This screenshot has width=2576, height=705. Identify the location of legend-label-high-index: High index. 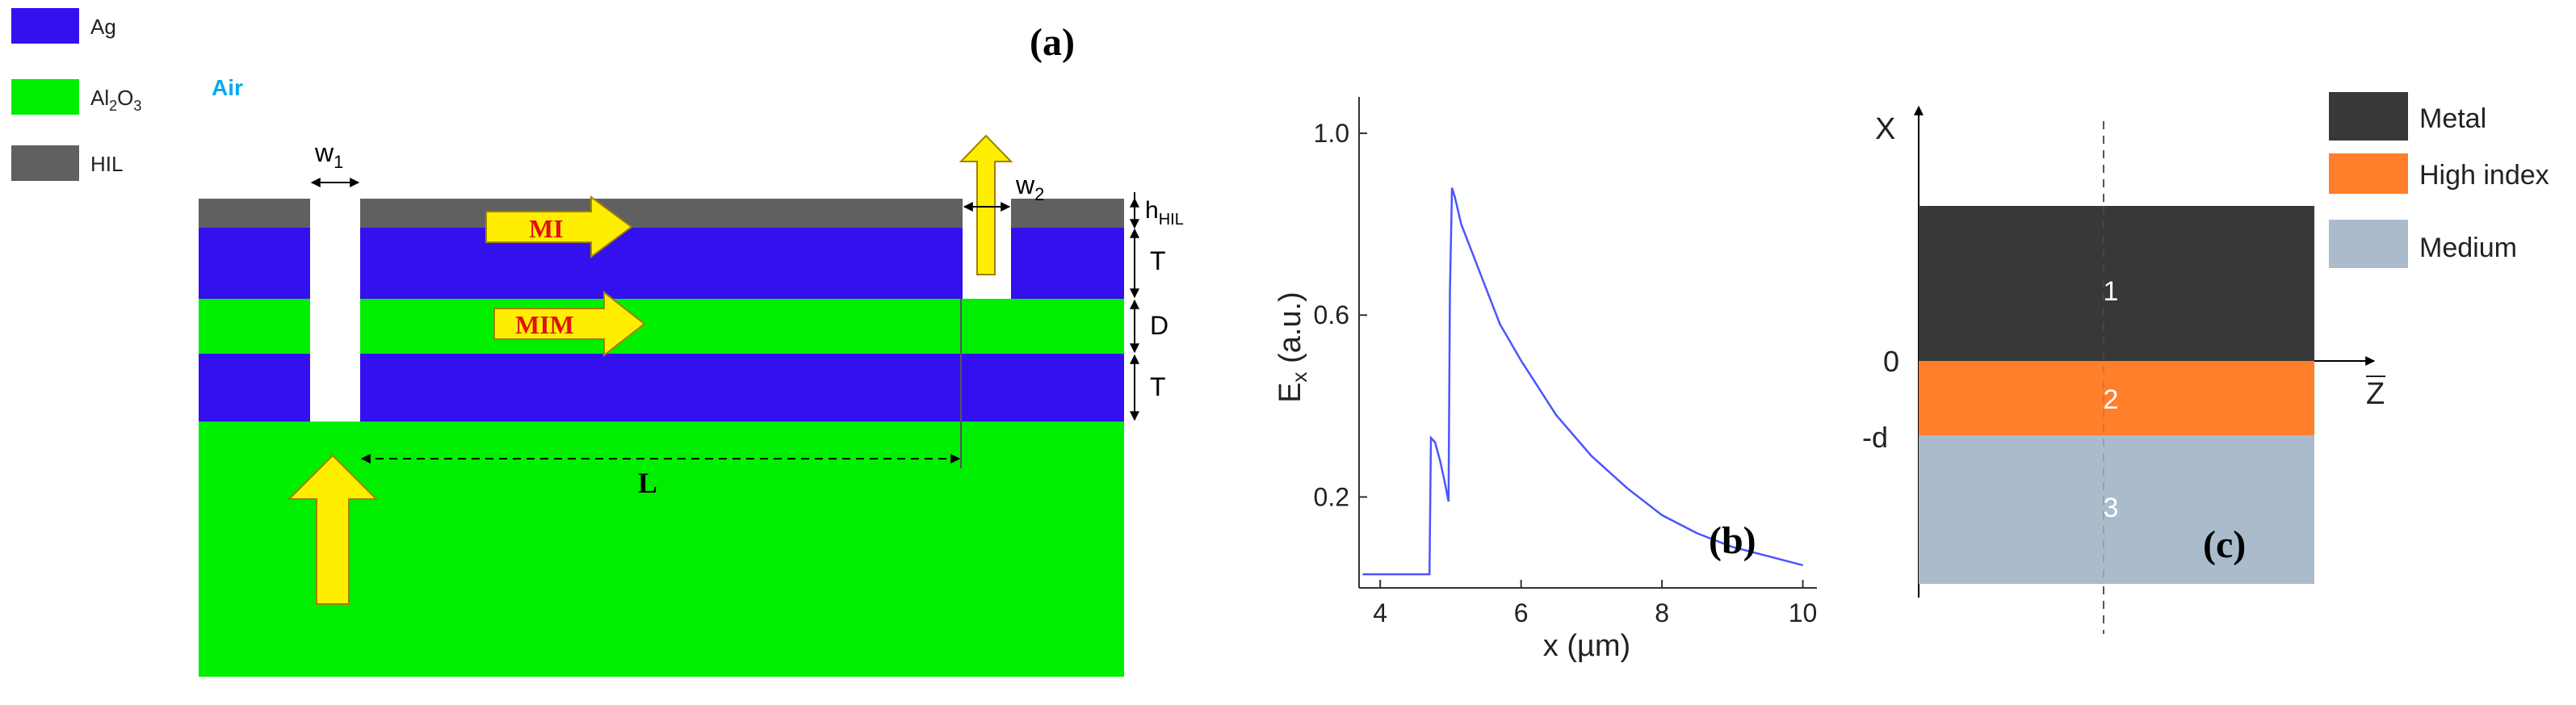
(2484, 175).